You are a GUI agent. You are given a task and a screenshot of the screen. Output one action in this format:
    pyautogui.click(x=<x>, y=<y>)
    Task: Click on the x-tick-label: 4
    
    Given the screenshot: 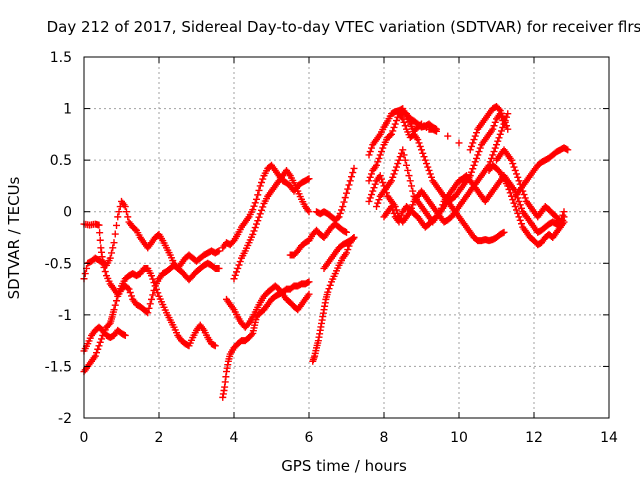 What is the action you would take?
    pyautogui.click(x=234, y=438)
    